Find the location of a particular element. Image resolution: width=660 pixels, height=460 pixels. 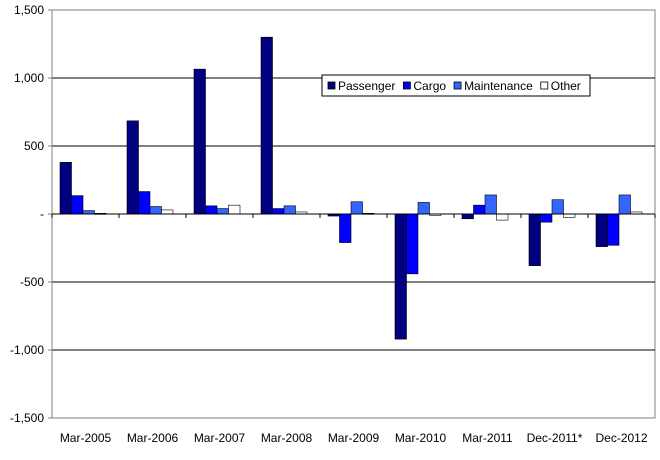

legend-label-maintenance: Maintenance is located at coordinates (498, 86).